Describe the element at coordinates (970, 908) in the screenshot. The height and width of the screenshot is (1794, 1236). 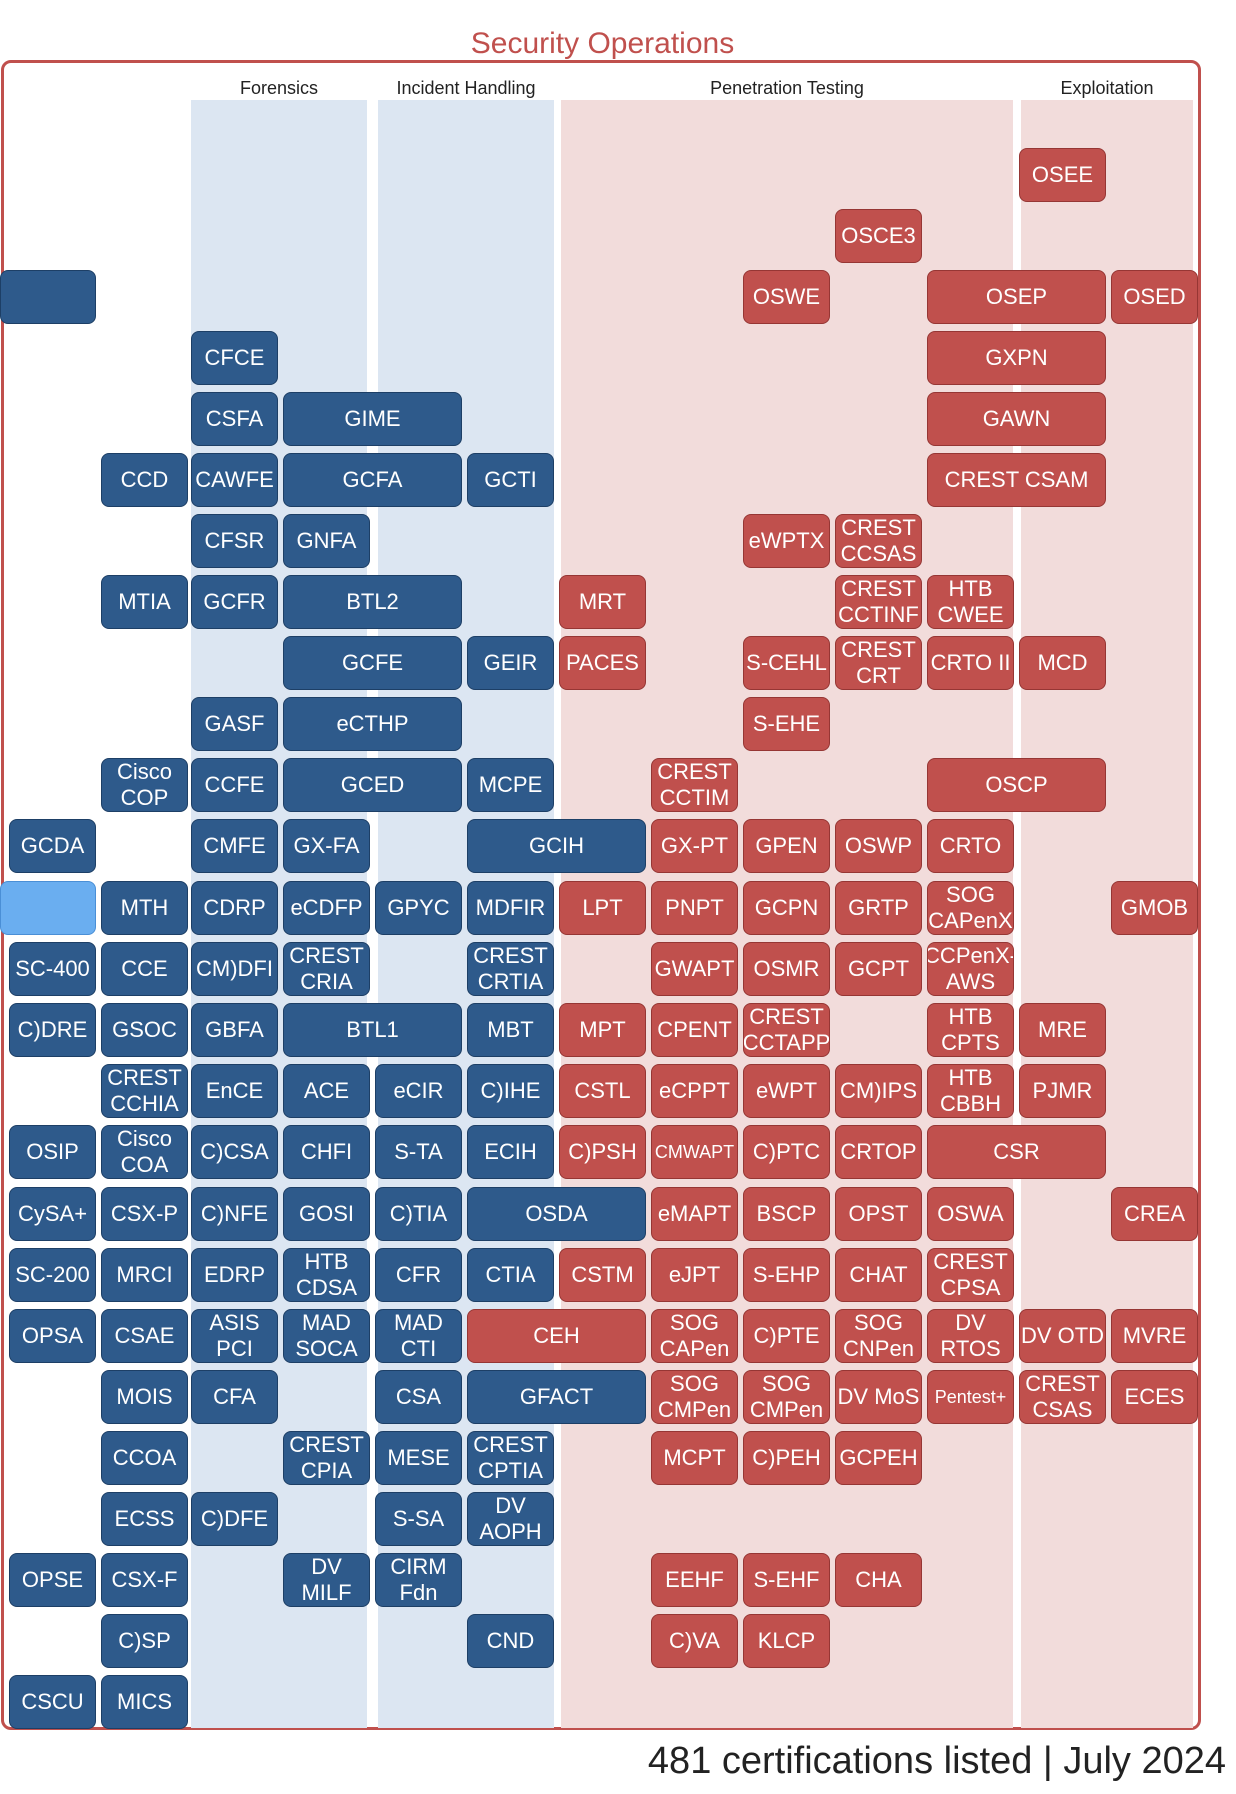
I see `cert-sog-capenx: SOG CAPenX` at that location.